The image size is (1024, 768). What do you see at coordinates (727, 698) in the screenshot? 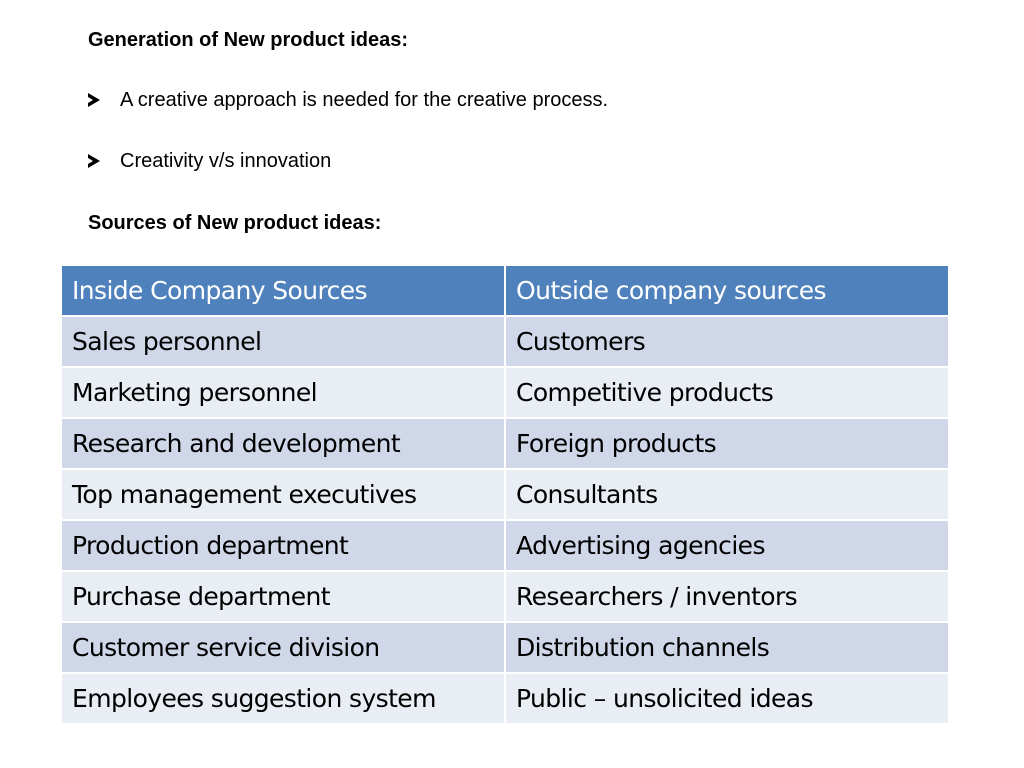
I see `outside-source-cell: Public – unsolicited ideas` at bounding box center [727, 698].